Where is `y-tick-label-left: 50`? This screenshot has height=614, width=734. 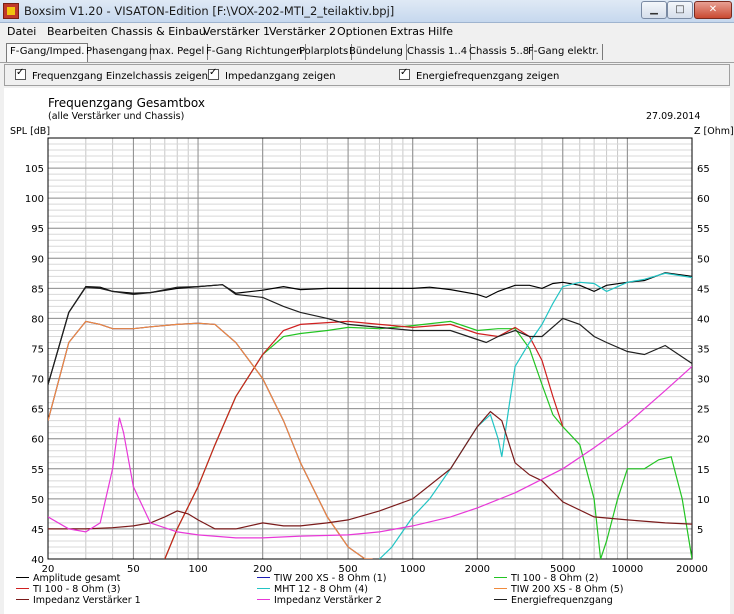 y-tick-label-left: 50 is located at coordinates (37, 500).